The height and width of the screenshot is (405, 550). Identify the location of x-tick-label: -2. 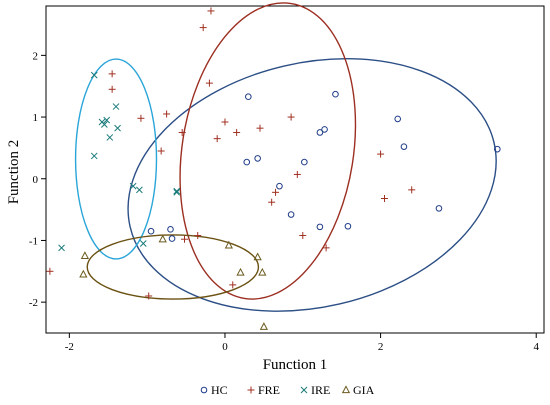
(69, 347).